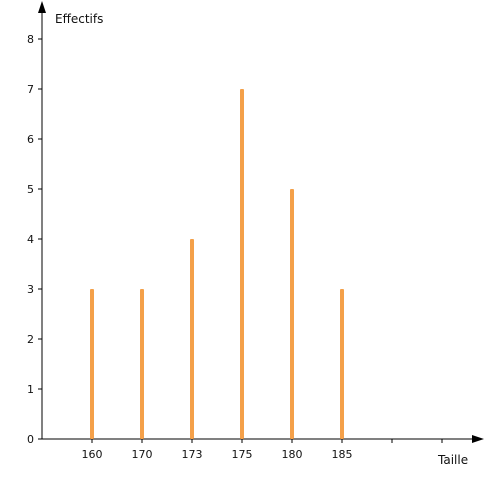  Describe the element at coordinates (242, 454) in the screenshot. I see `x-tick-label: 175` at that location.